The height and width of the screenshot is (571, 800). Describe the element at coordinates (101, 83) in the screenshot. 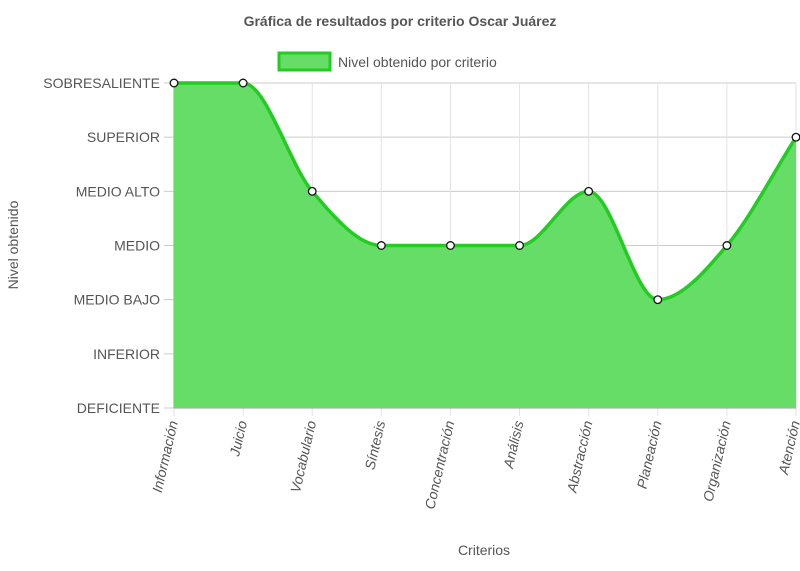

I see `y-tick-label: SOBRESALIENTE` at that location.